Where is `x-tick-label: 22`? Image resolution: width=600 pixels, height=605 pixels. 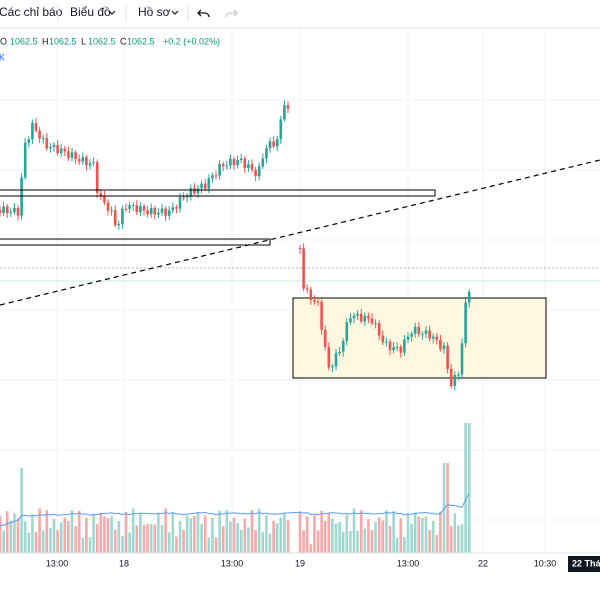
x-tick-label: 22 is located at coordinates (483, 563).